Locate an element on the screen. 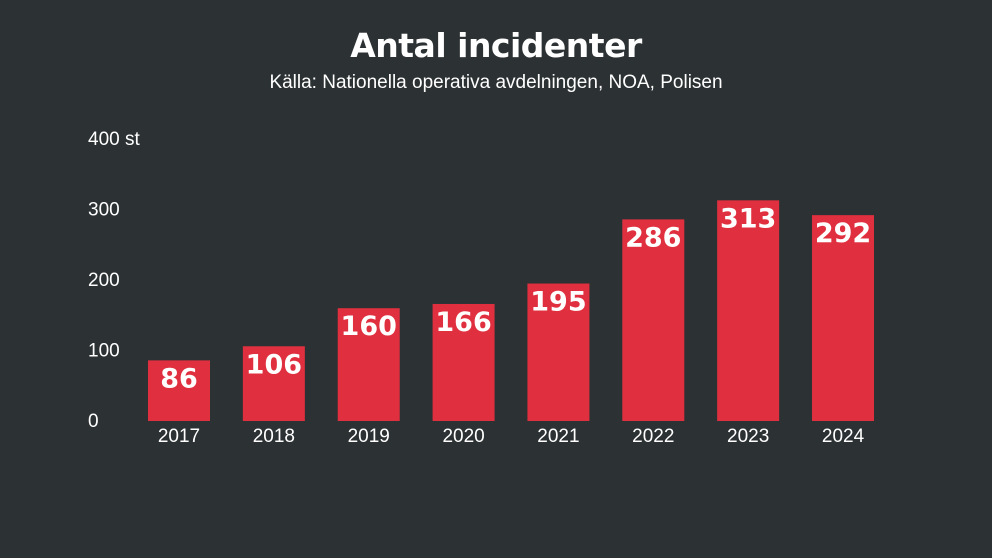  bar-value-label: 313 is located at coordinates (748, 218).